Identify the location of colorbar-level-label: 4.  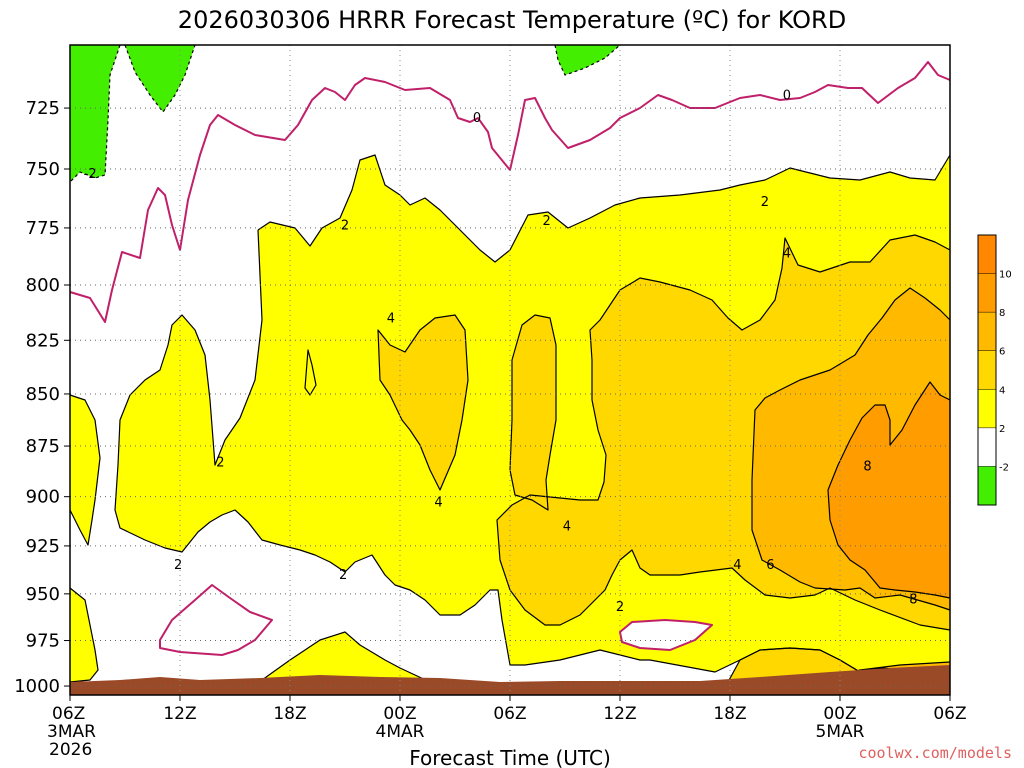
(1002, 390).